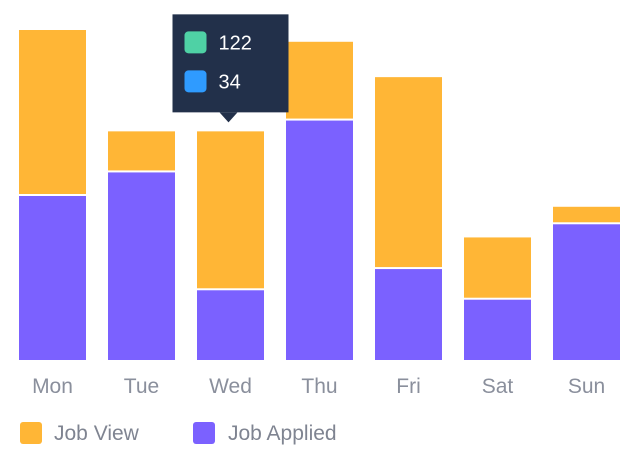 This screenshot has width=635, height=470. Describe the element at coordinates (408, 173) in the screenshot. I see `bar-job-view-fri` at that location.